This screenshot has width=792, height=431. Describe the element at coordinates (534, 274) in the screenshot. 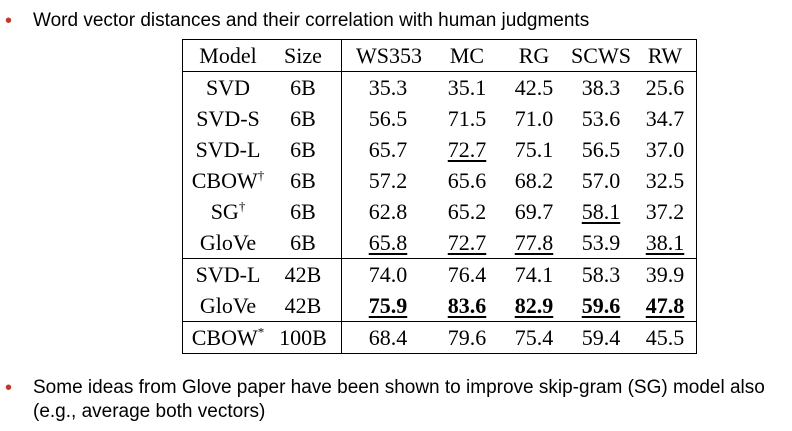

I see `rg-cell: 74.1` at that location.